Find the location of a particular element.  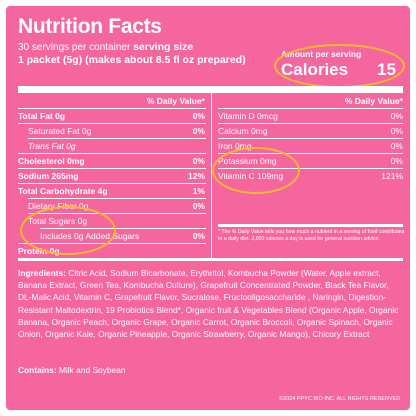

nutrition-title: Nutrition Facts is located at coordinates (90, 26).